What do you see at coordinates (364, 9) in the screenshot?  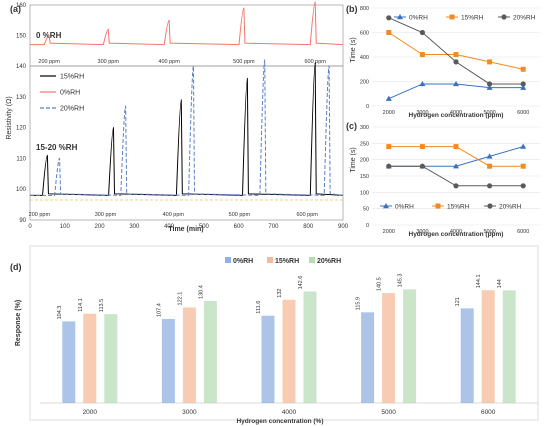 I see `y-tick-label: 800` at bounding box center [364, 9].